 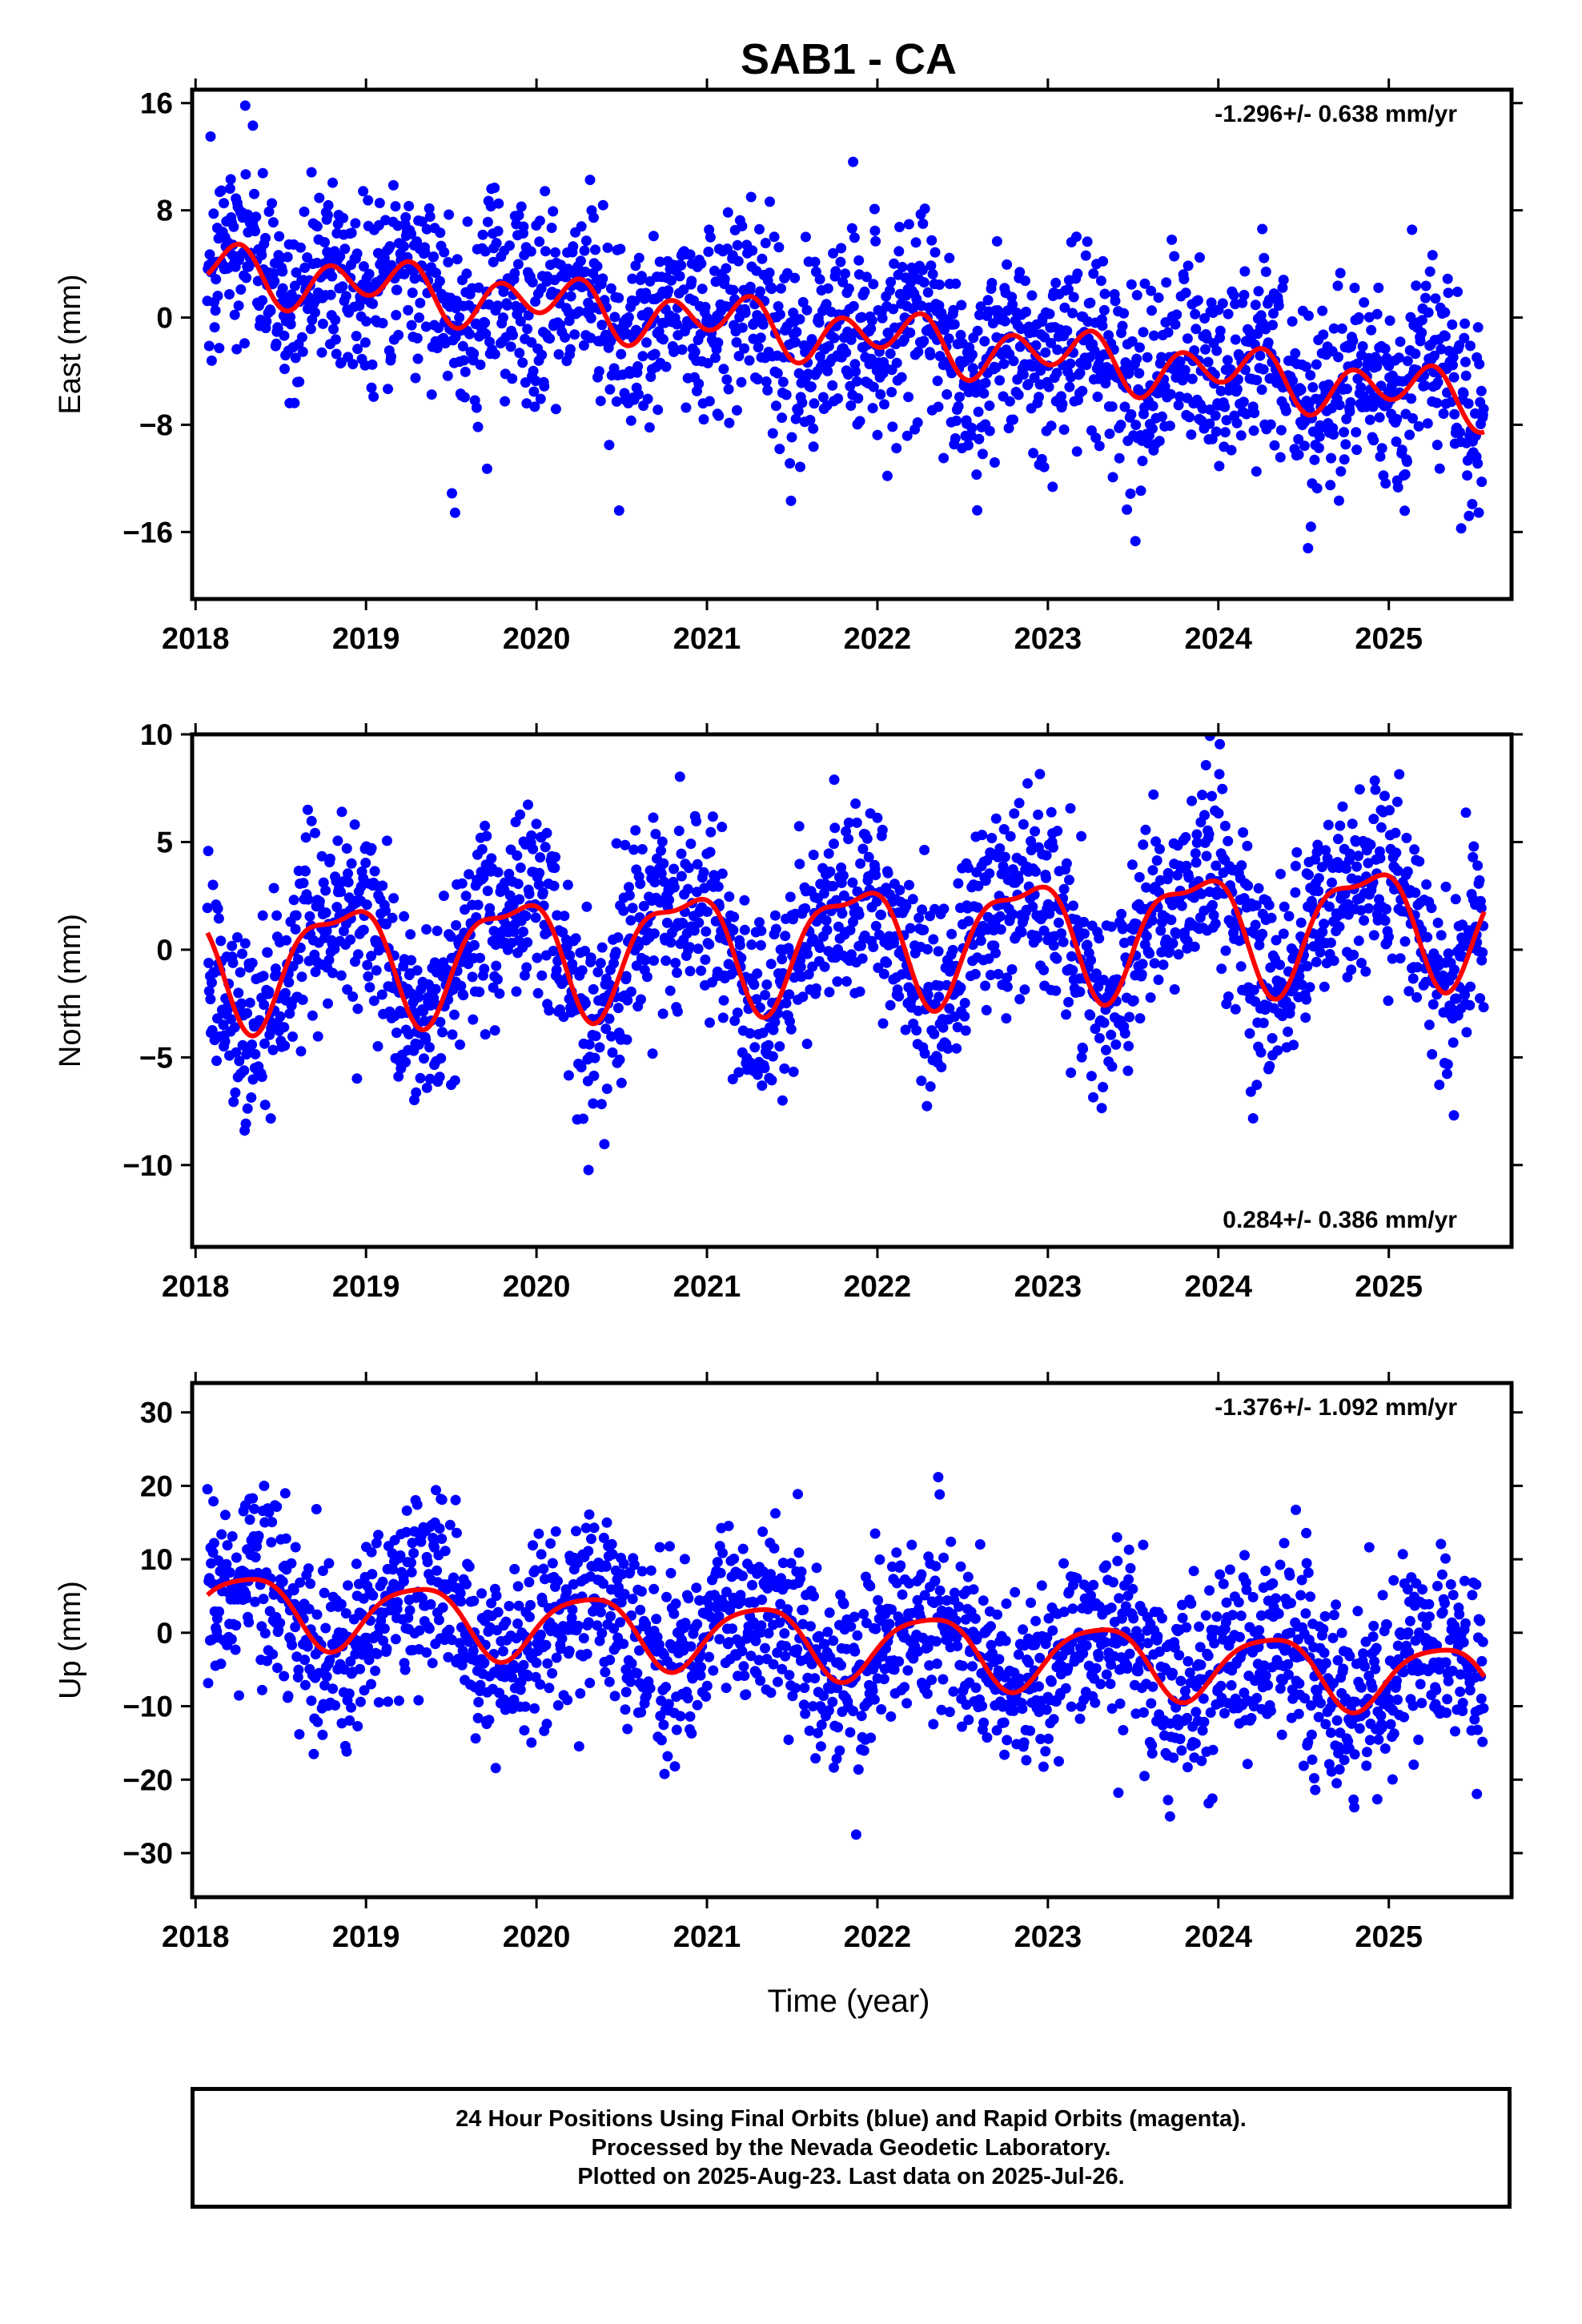 What do you see at coordinates (537, 639) in the screenshot?
I see `x-tick-label: 2020` at bounding box center [537, 639].